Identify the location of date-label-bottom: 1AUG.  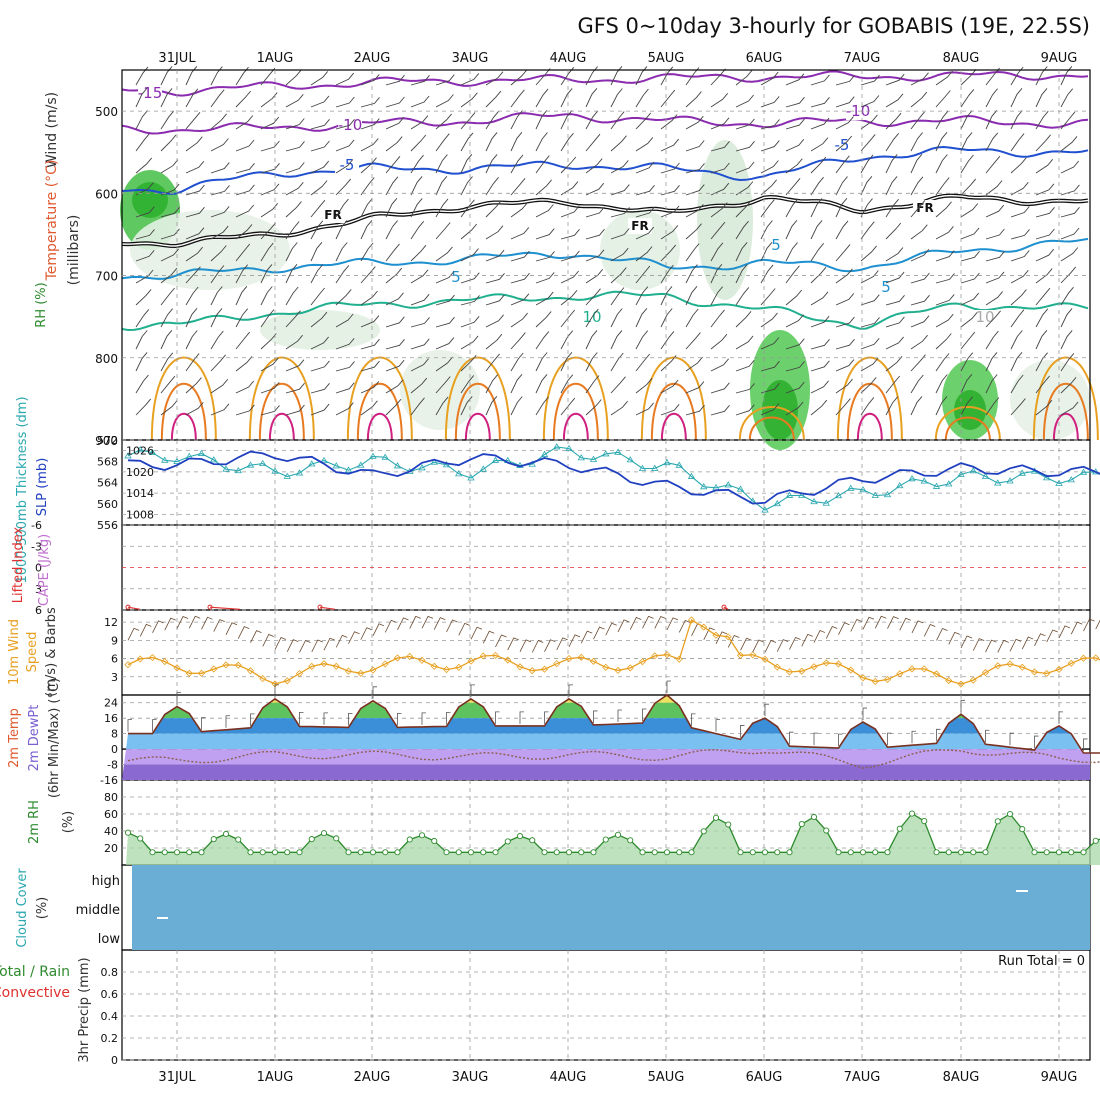
(275, 1077).